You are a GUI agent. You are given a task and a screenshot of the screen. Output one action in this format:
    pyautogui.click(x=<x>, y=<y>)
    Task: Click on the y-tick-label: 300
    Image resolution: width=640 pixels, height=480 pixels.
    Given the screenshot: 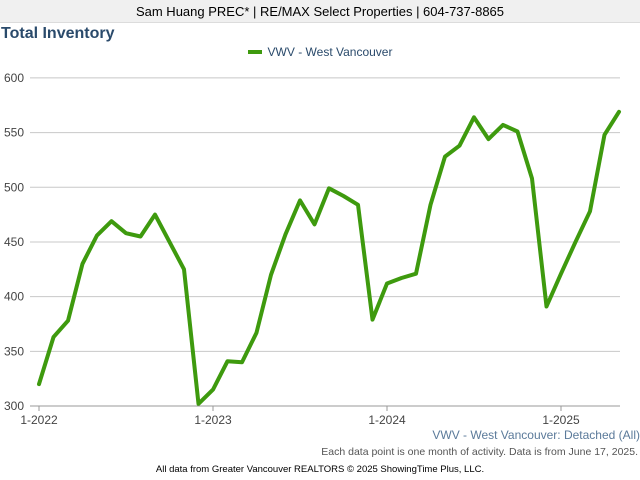 What is the action you would take?
    pyautogui.click(x=14, y=406)
    